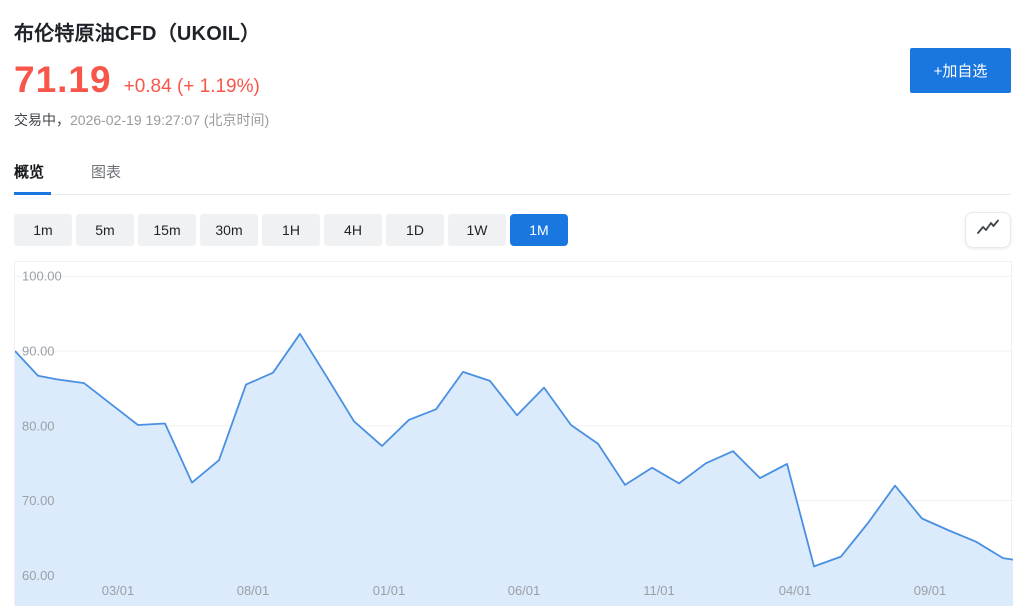 This screenshot has height=608, width=1024. What do you see at coordinates (353, 230) in the screenshot?
I see `interval-button-4h: 4H` at bounding box center [353, 230].